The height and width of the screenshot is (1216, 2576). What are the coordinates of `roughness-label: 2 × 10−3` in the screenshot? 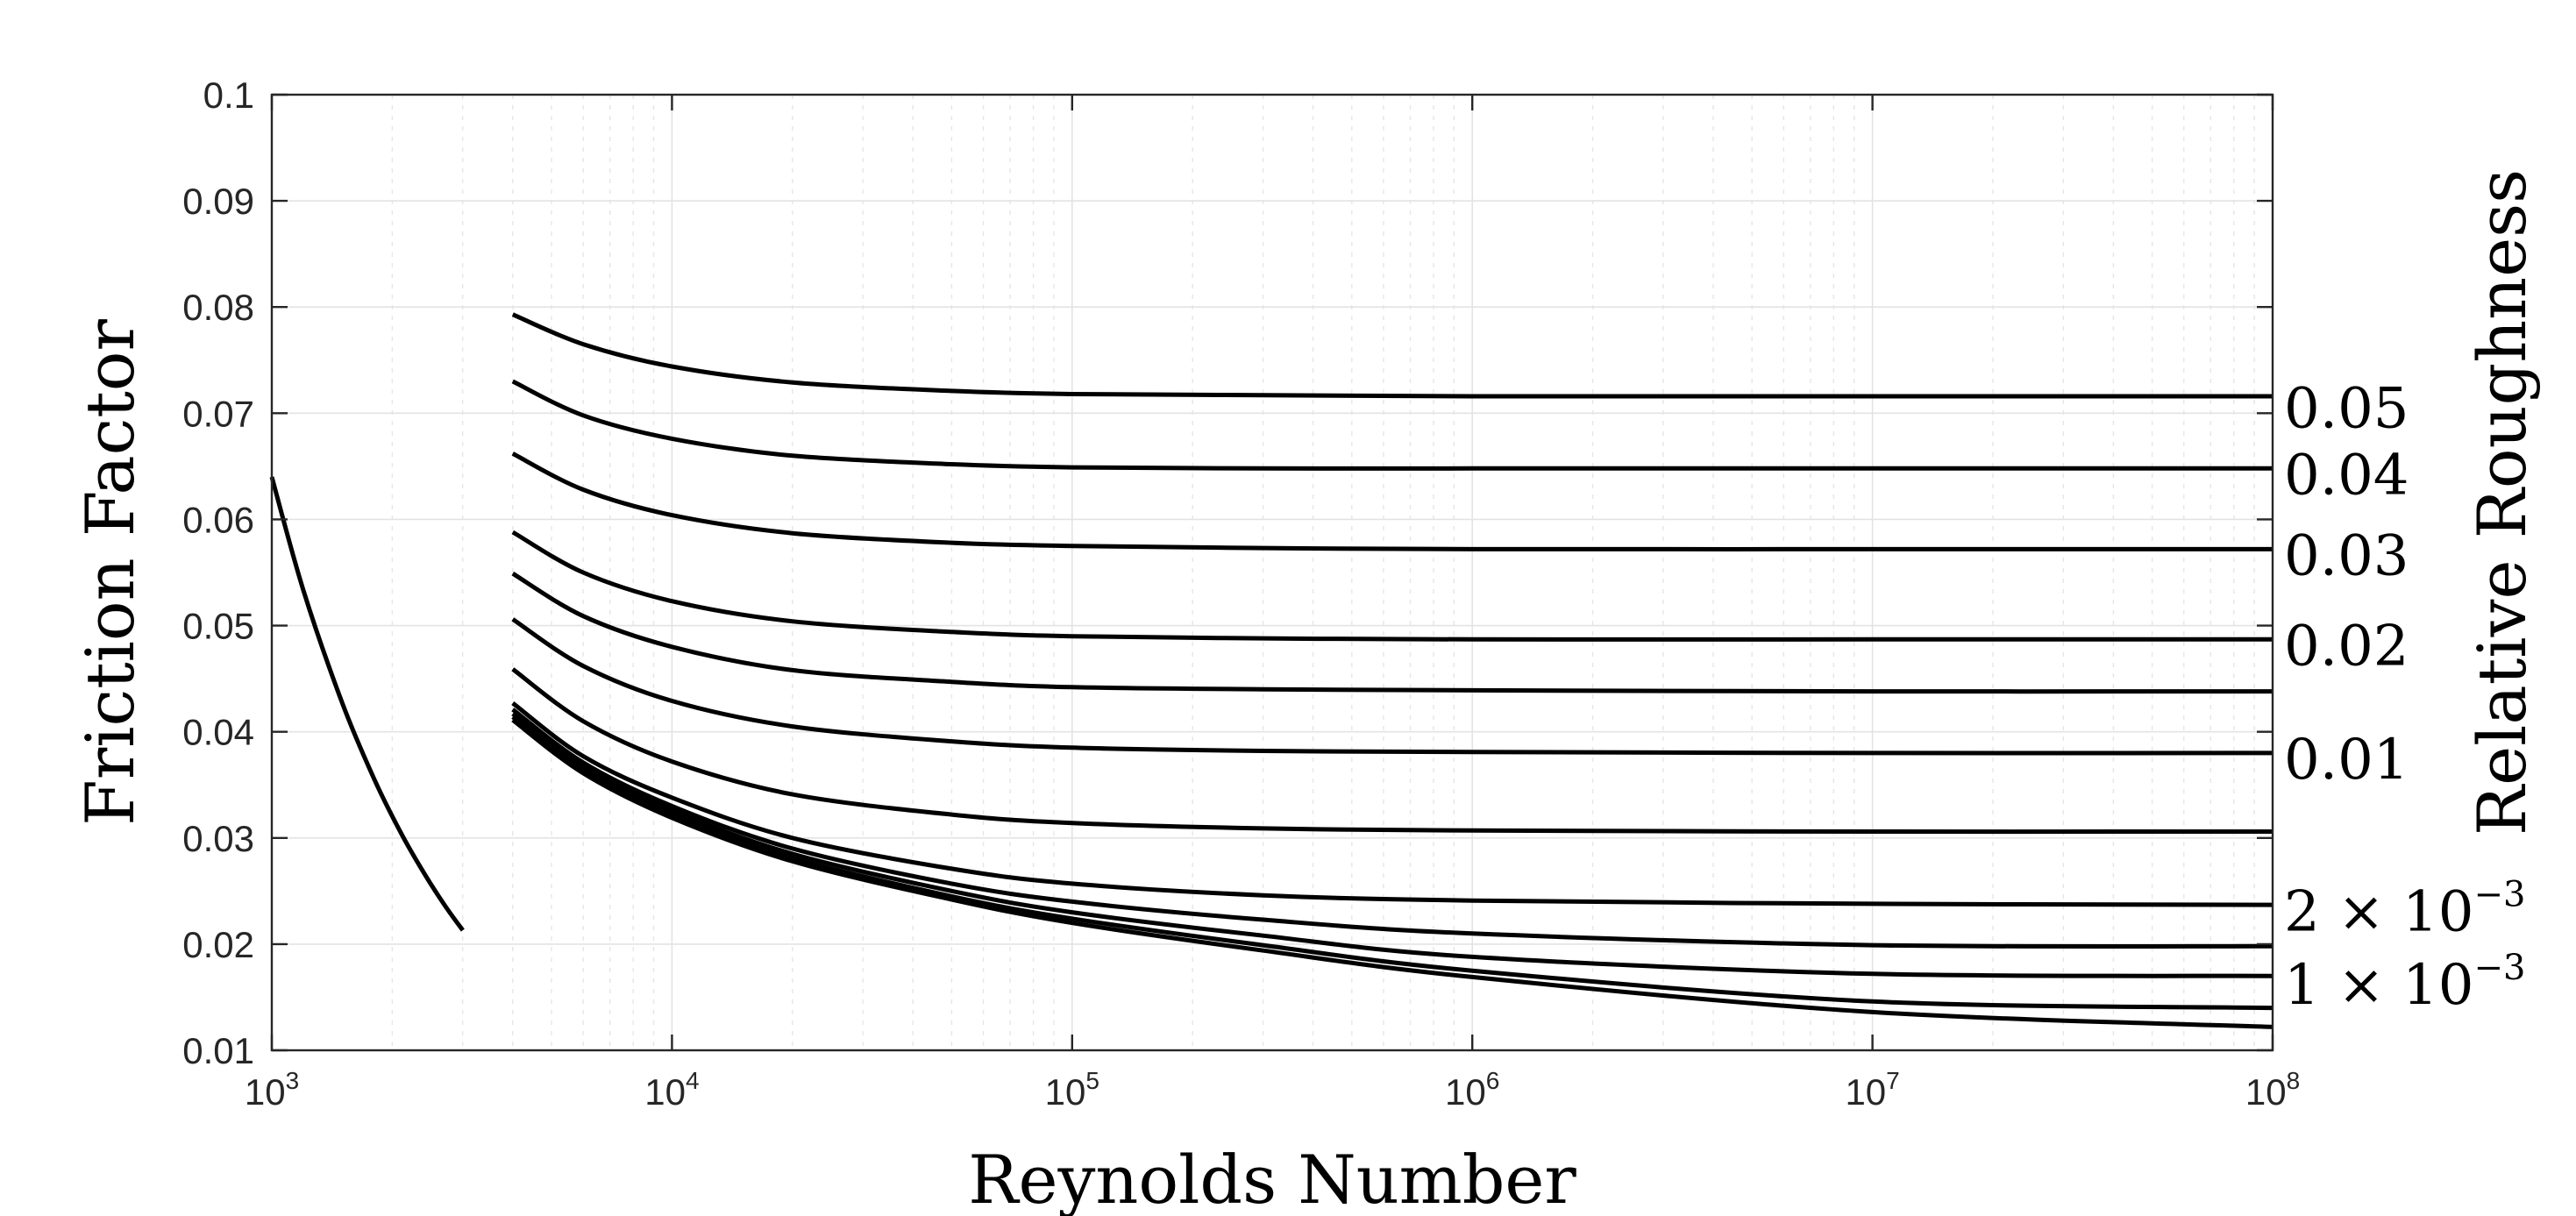 It's located at (2404, 909).